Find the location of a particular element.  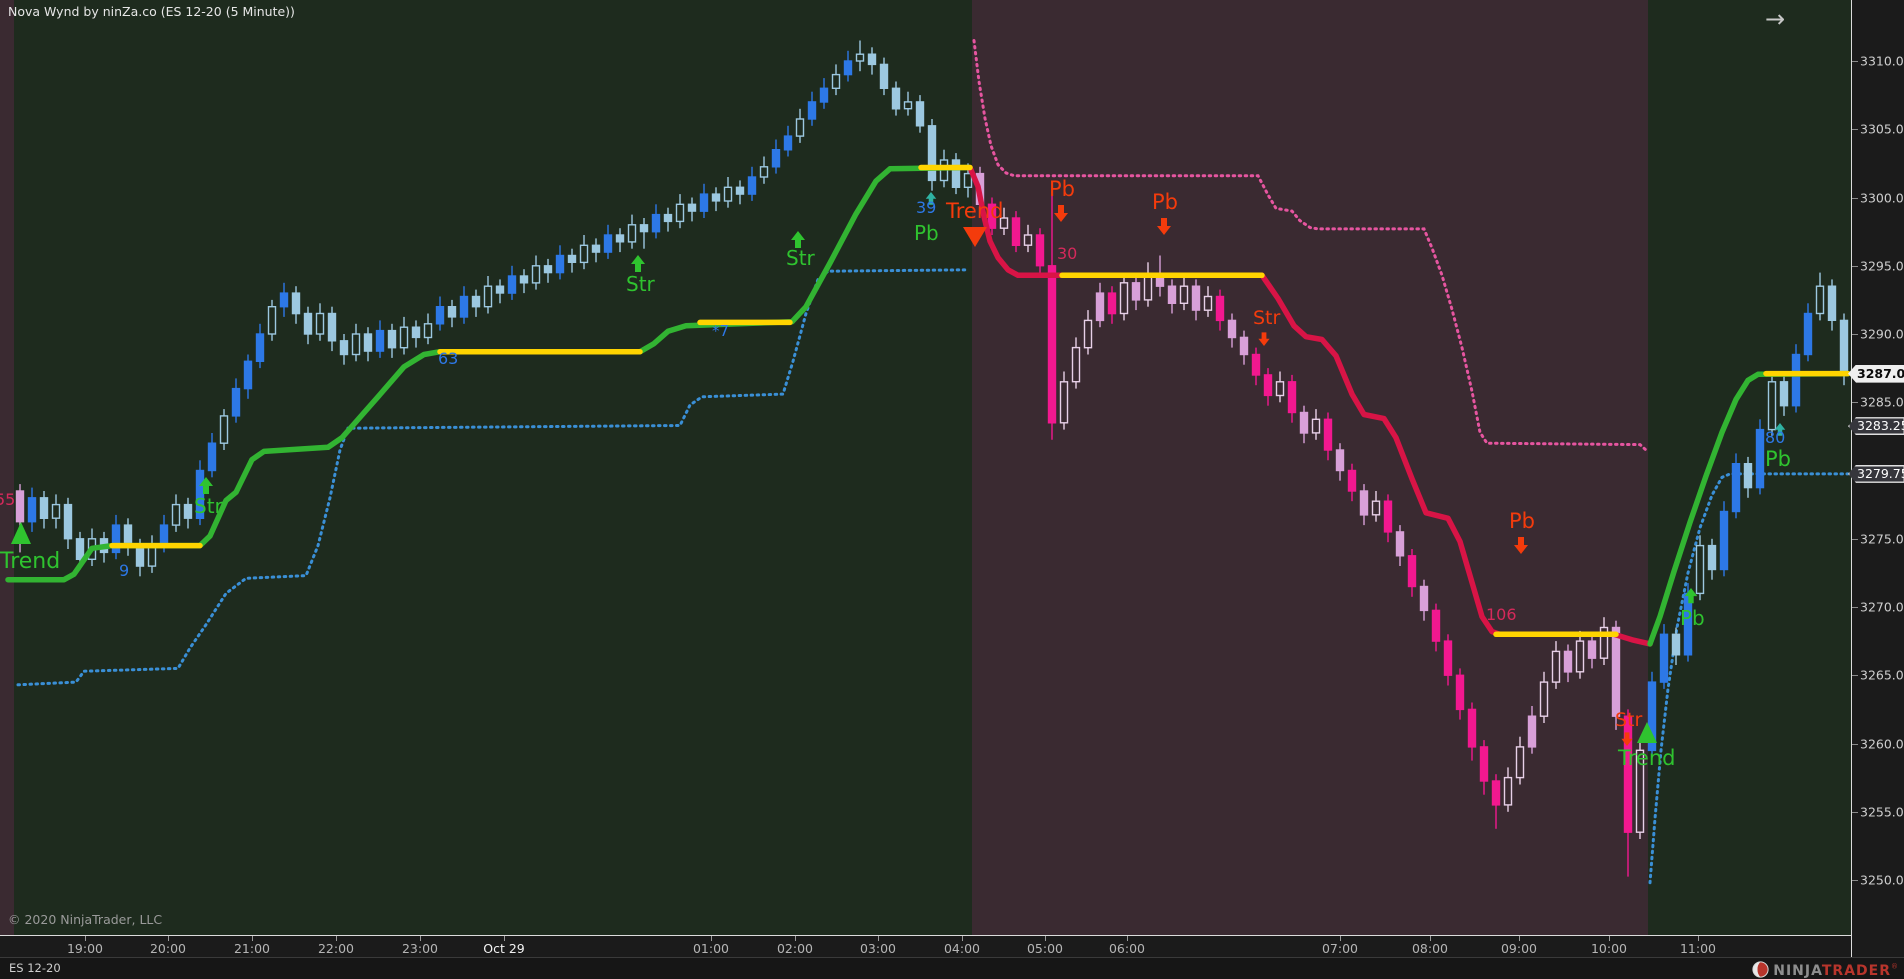

time-tick-label: 05:00 is located at coordinates (1045, 948).